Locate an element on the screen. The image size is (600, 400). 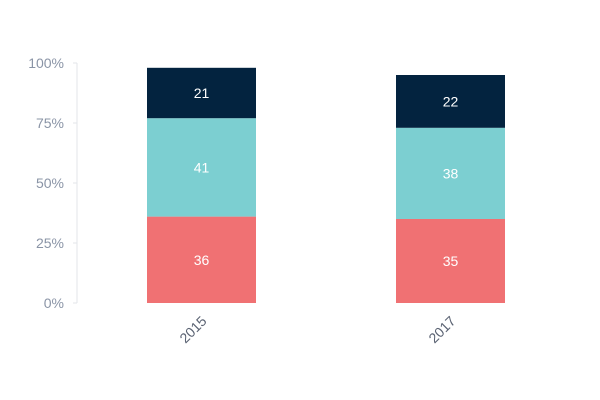
y-tick-label: 50% is located at coordinates (50, 183).